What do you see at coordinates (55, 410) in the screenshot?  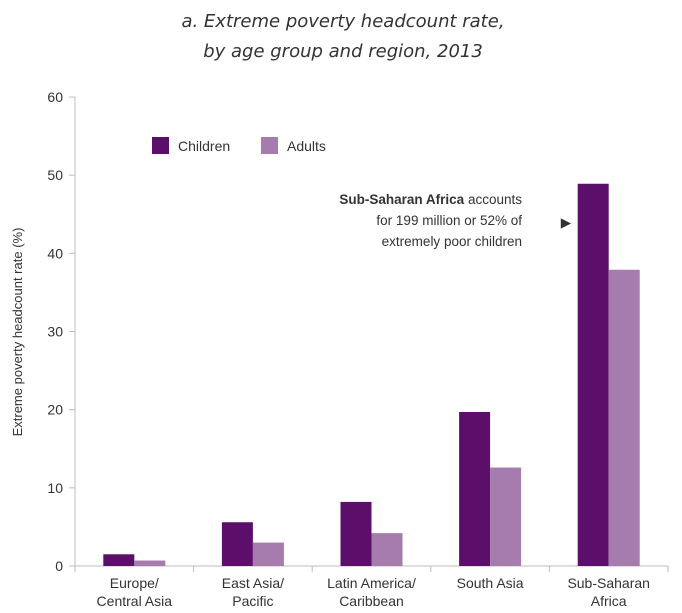 I see `y-tick-label: 20` at bounding box center [55, 410].